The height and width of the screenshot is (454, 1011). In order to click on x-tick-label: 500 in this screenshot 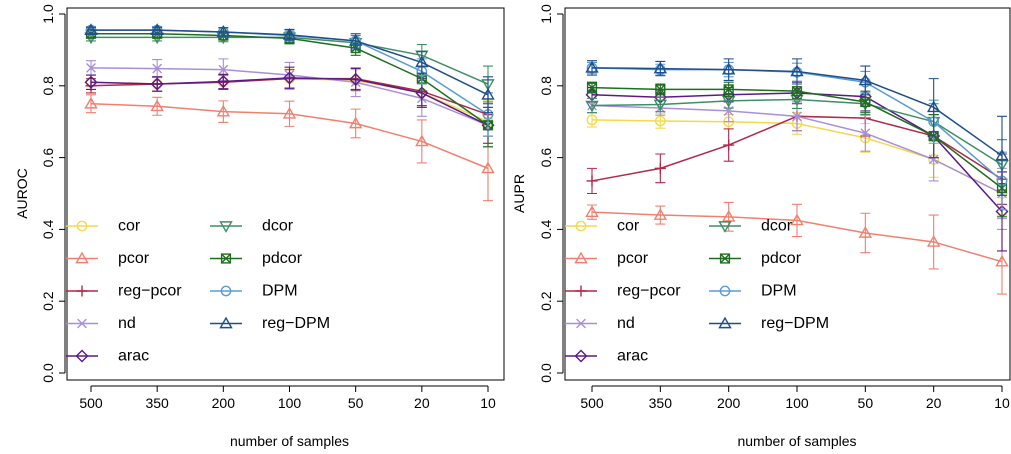, I will do `click(91, 403)`.